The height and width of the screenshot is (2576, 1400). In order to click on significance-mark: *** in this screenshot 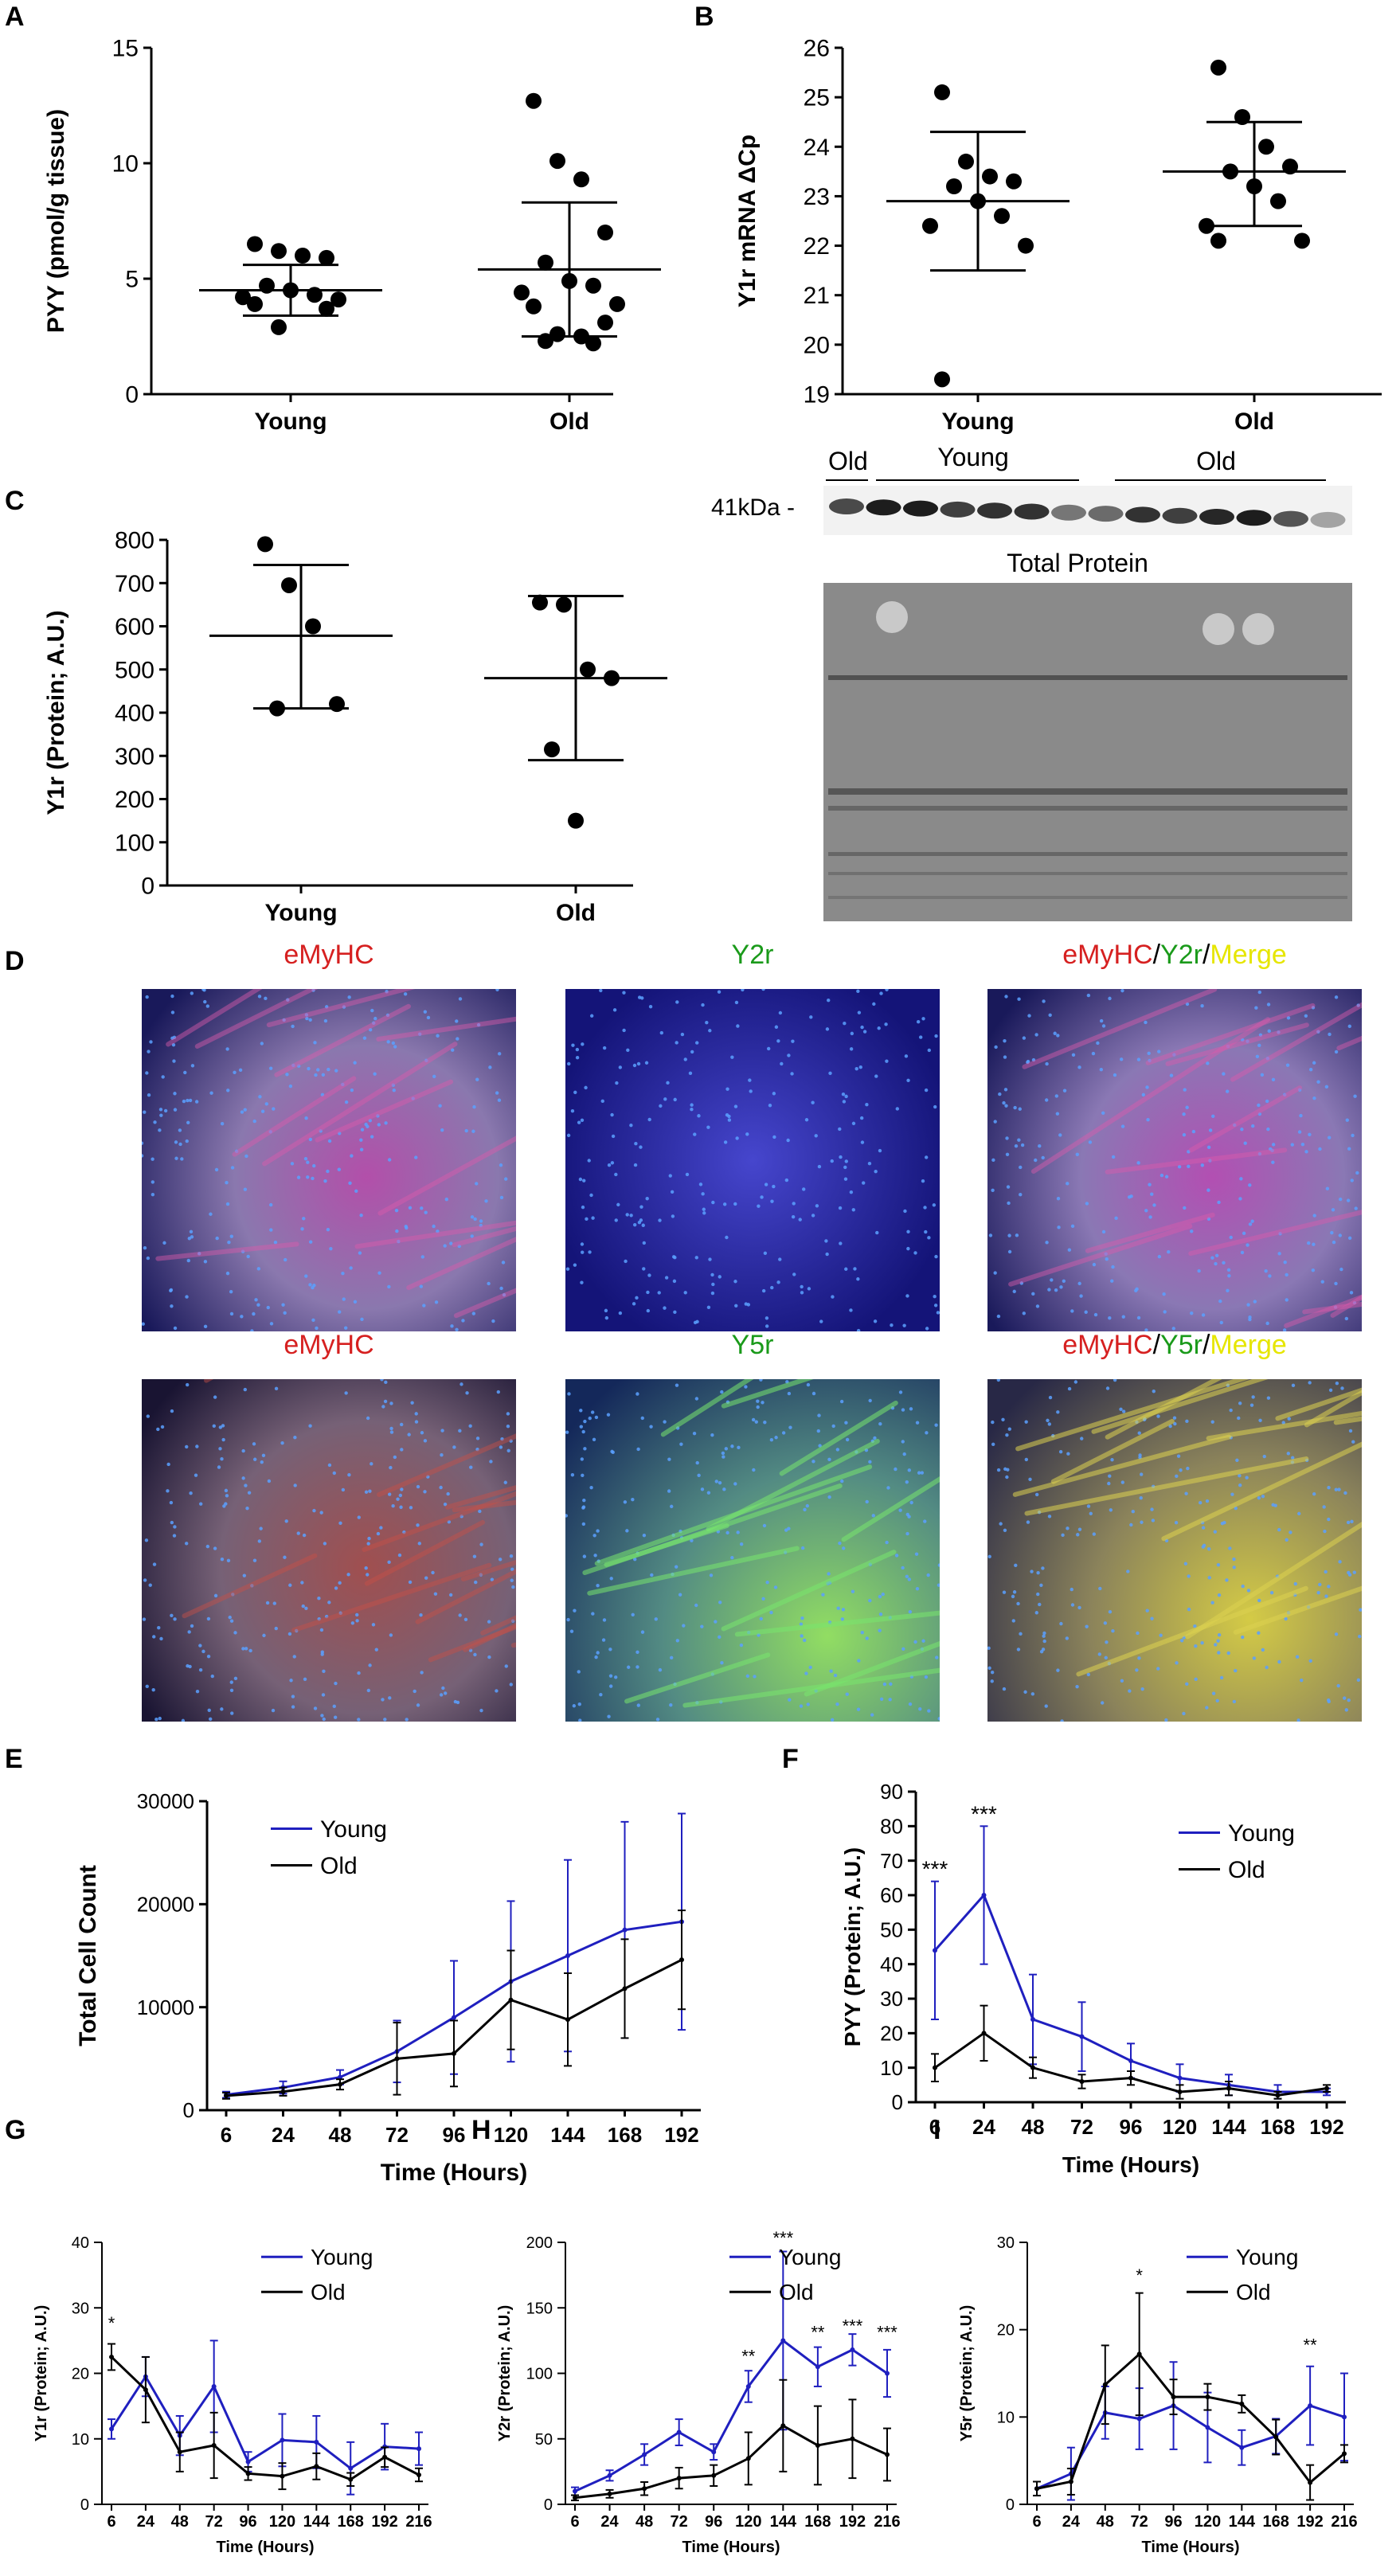, I will do `click(783, 2238)`.